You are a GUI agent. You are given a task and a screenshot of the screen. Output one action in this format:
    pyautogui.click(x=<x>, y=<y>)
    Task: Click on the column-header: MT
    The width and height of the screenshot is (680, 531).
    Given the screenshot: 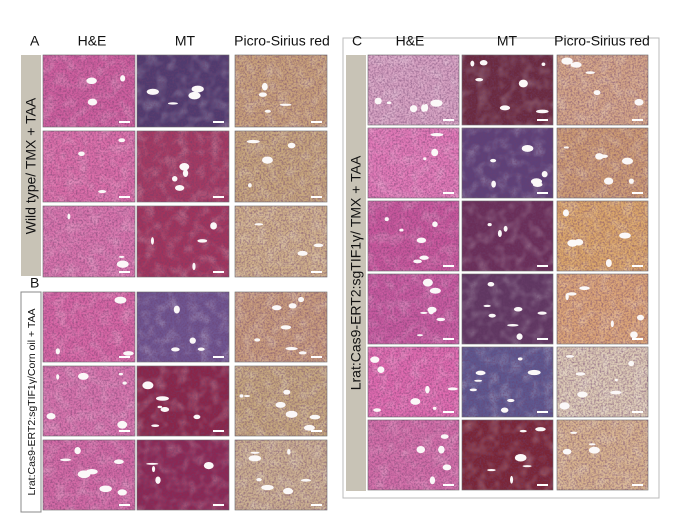 What is the action you would take?
    pyautogui.click(x=507, y=41)
    